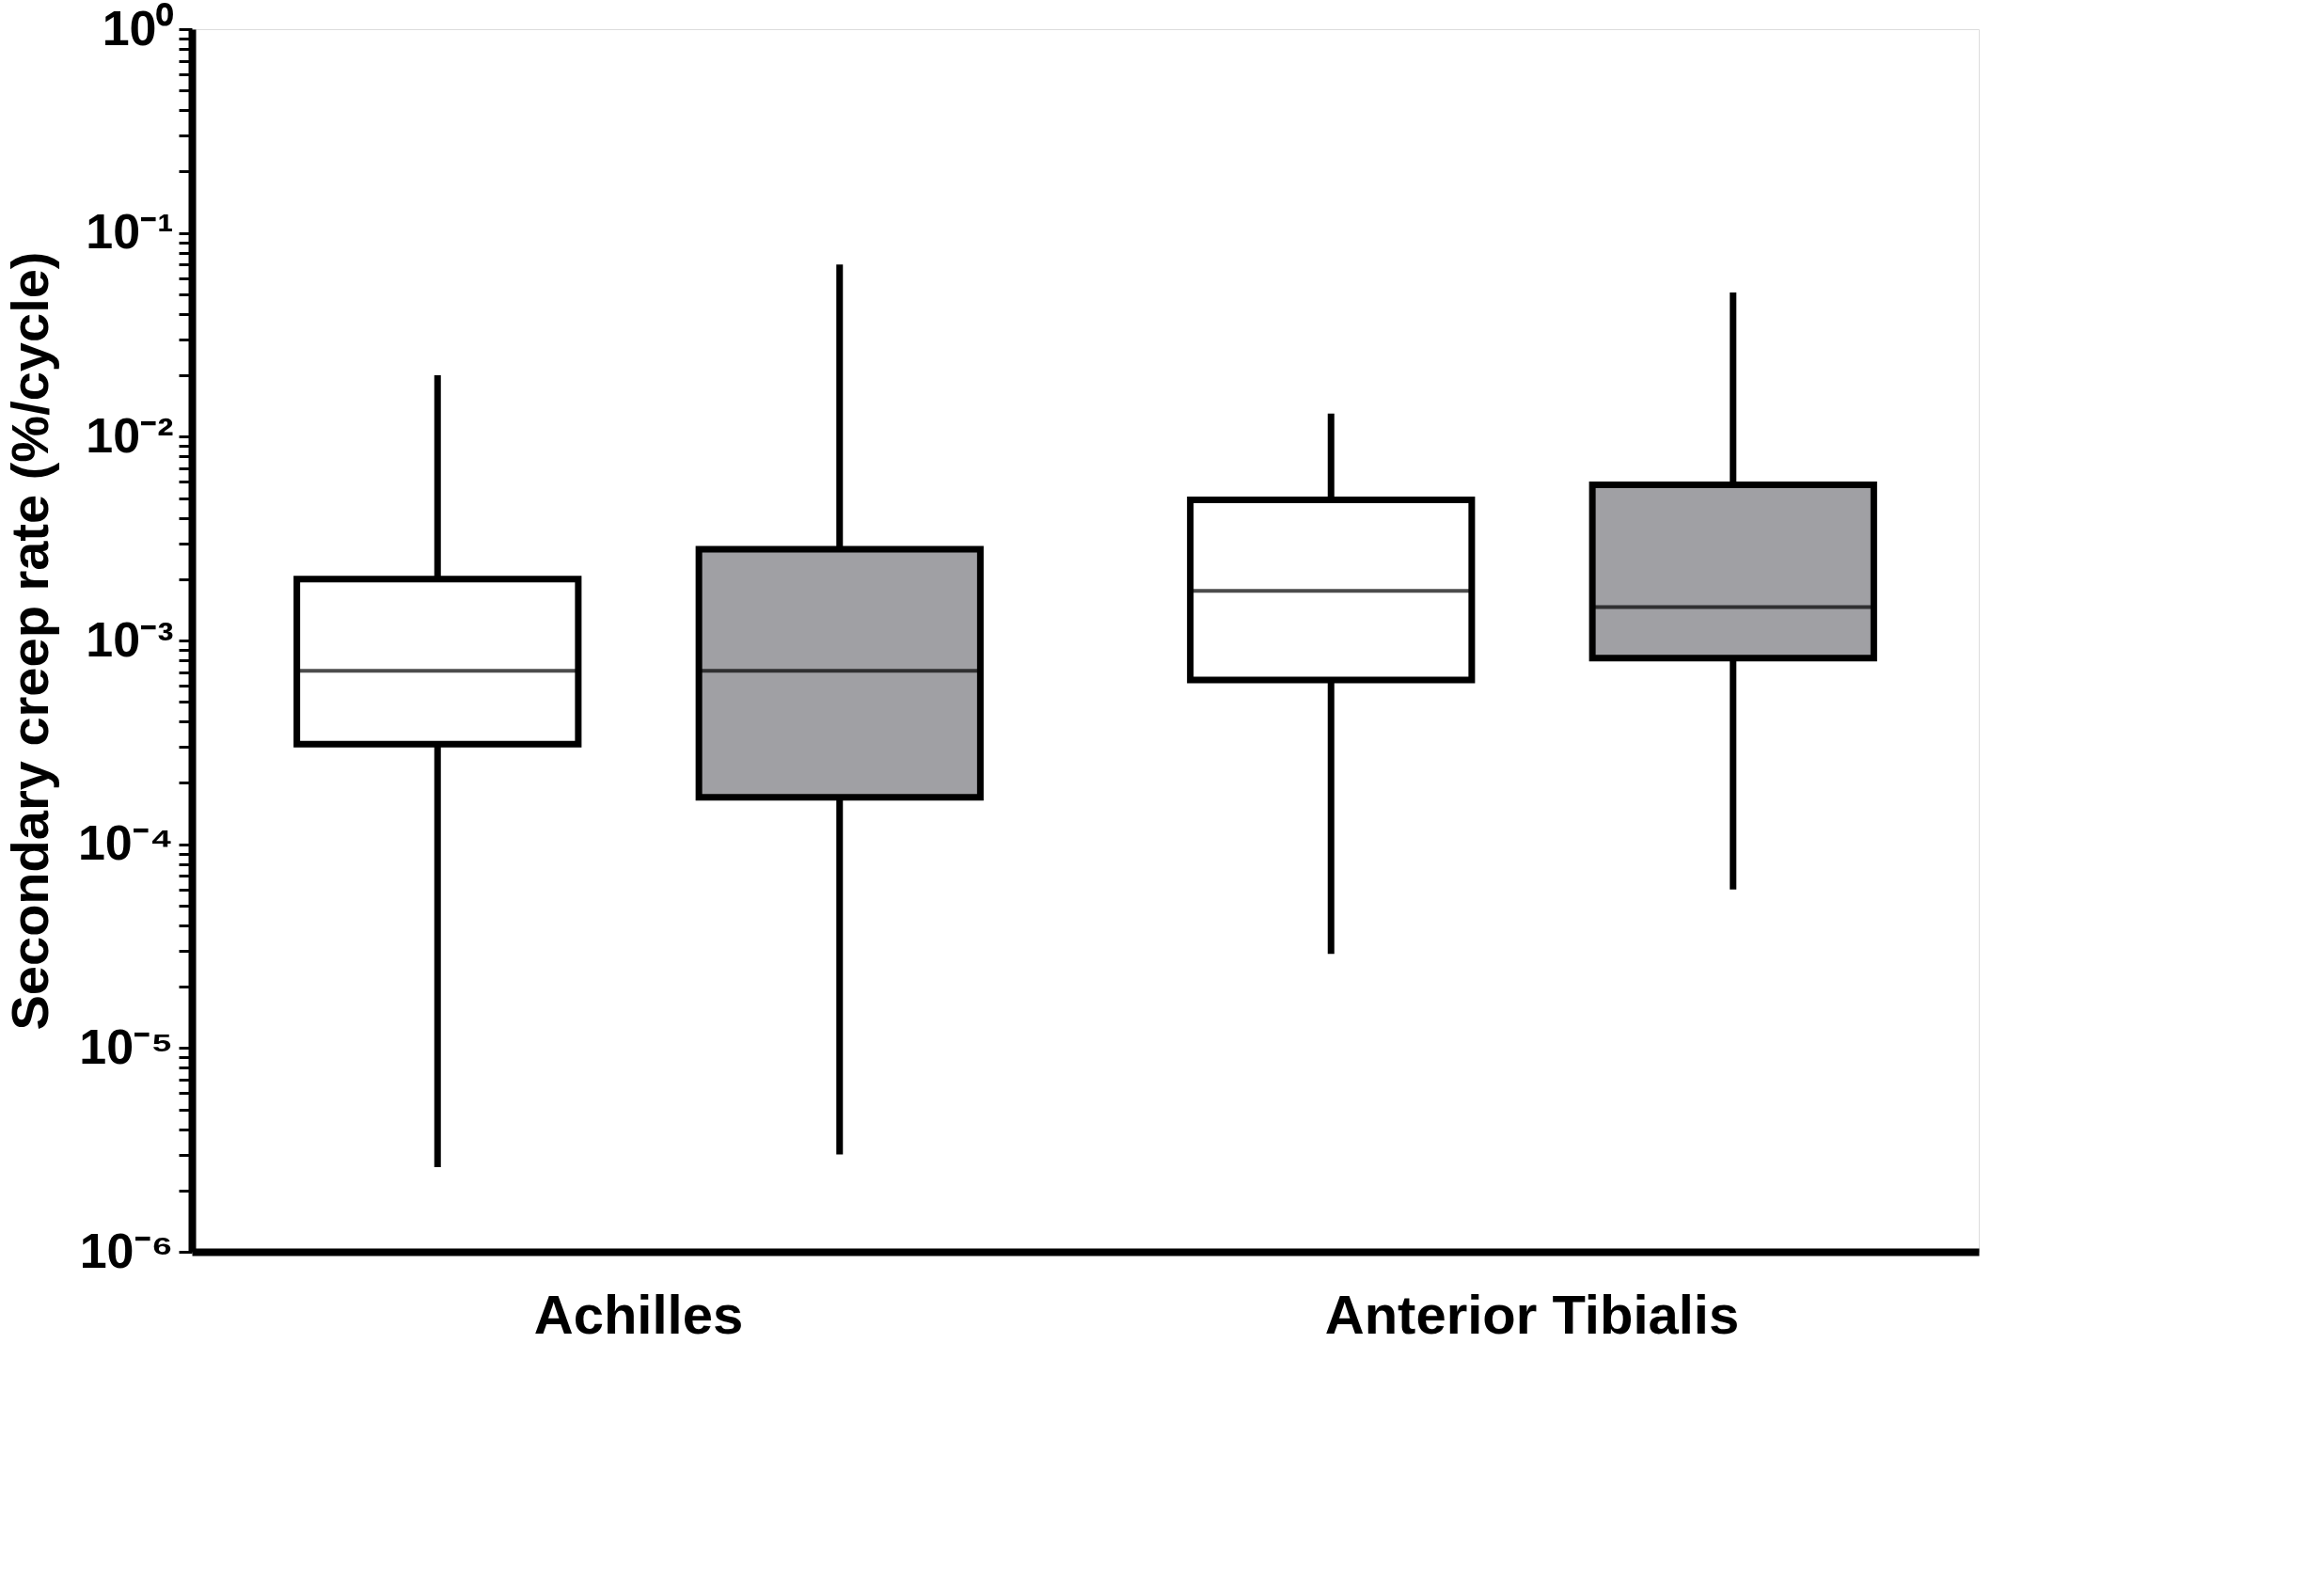  What do you see at coordinates (29, 641) in the screenshot?
I see `y-axis-title: Secondary creep rate (%/cycle)` at bounding box center [29, 641].